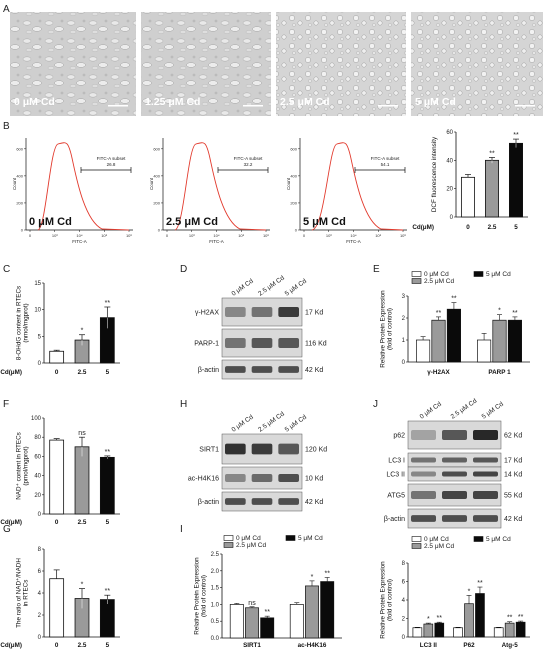 The width and height of the screenshot is (550, 657). Describe the element at coordinates (215, 605) in the screenshot. I see `y-tick-label: 1.0` at that location.